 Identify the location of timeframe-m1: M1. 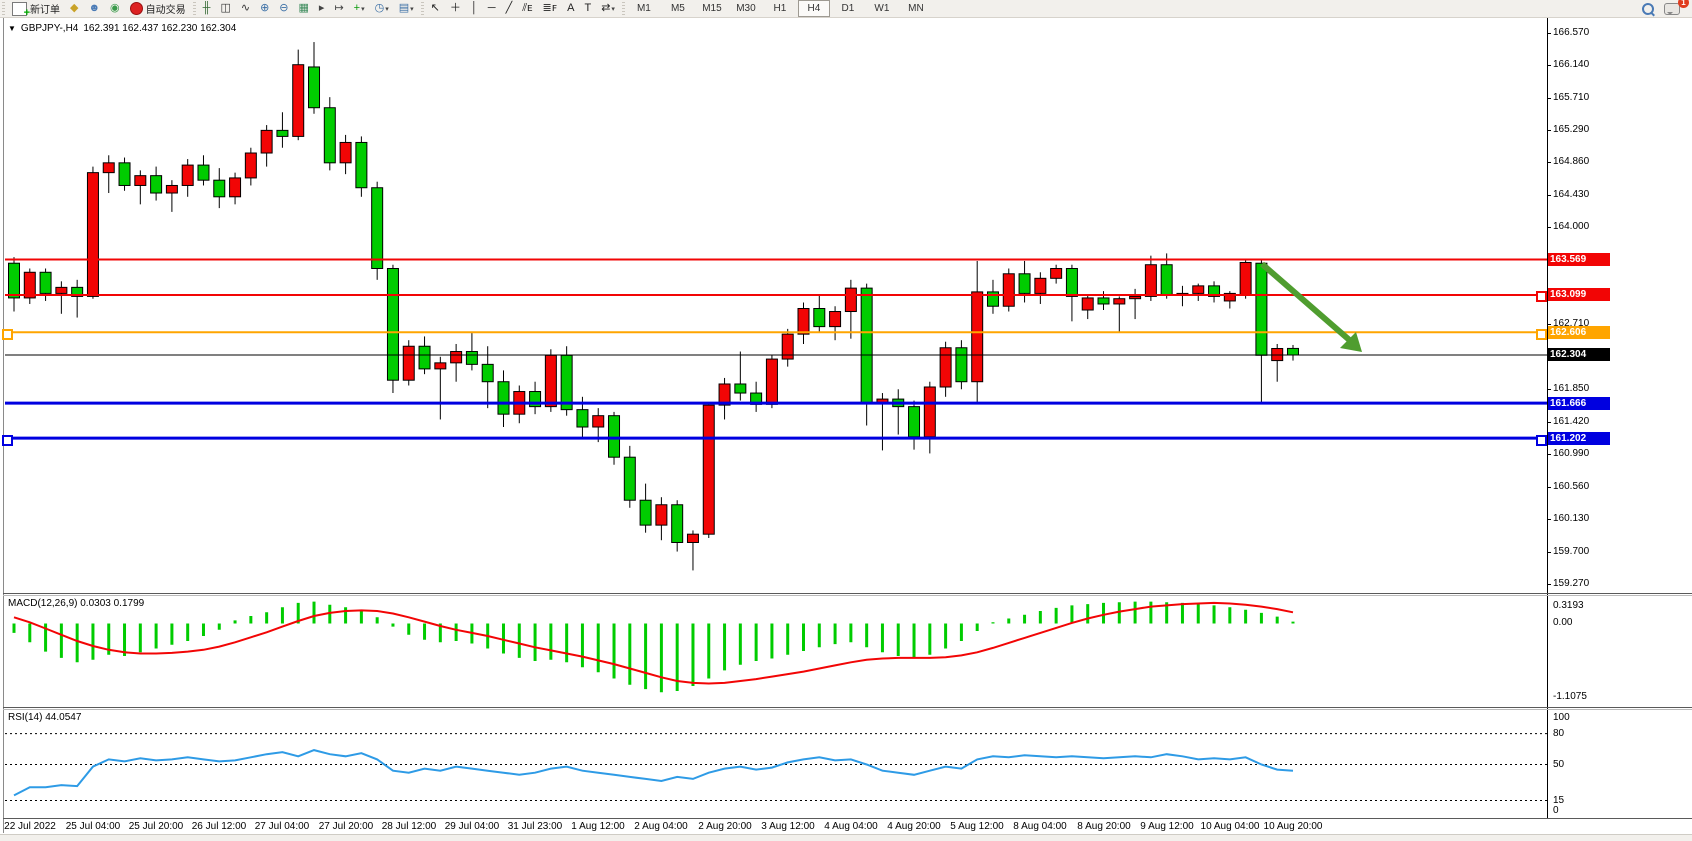
(643, 8).